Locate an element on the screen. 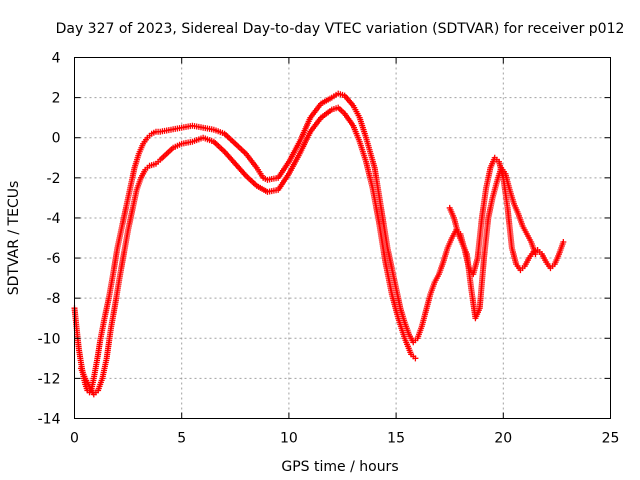 The image size is (640, 480). y-tick-label: -12 is located at coordinates (49, 379).